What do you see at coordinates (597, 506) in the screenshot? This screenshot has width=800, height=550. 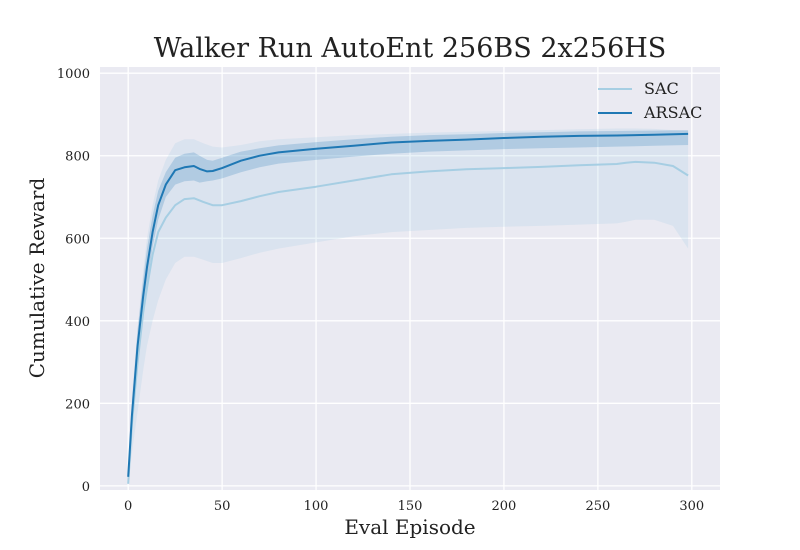 I see `x-tick-label: 250` at bounding box center [597, 506].